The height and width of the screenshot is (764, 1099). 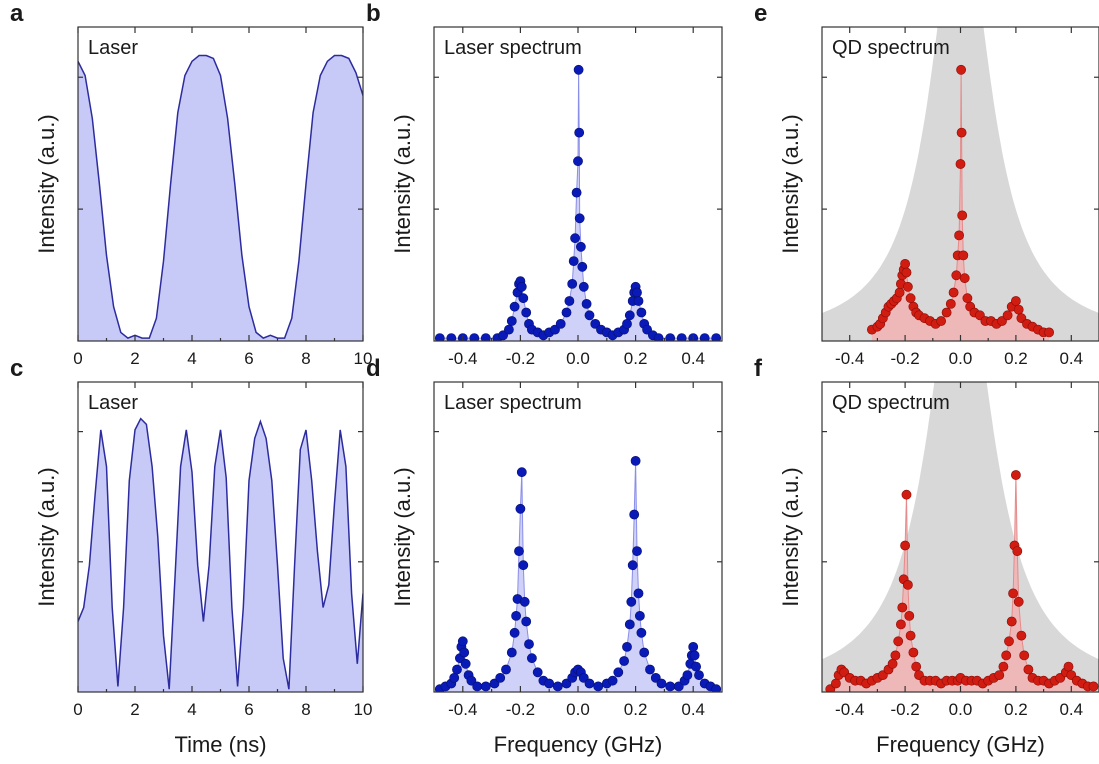 I want to click on spectrum-fit-line, so click(x=578, y=575).